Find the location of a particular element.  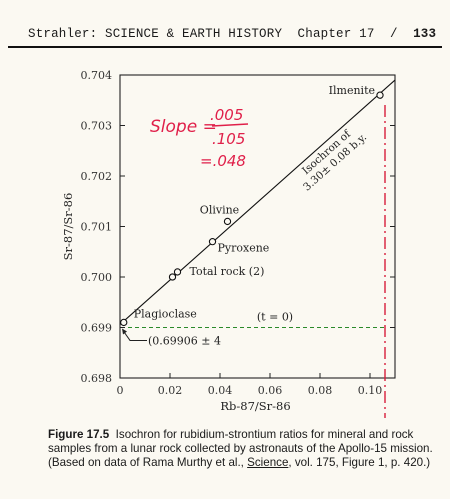

note-denominator: .105 is located at coordinates (228, 139).